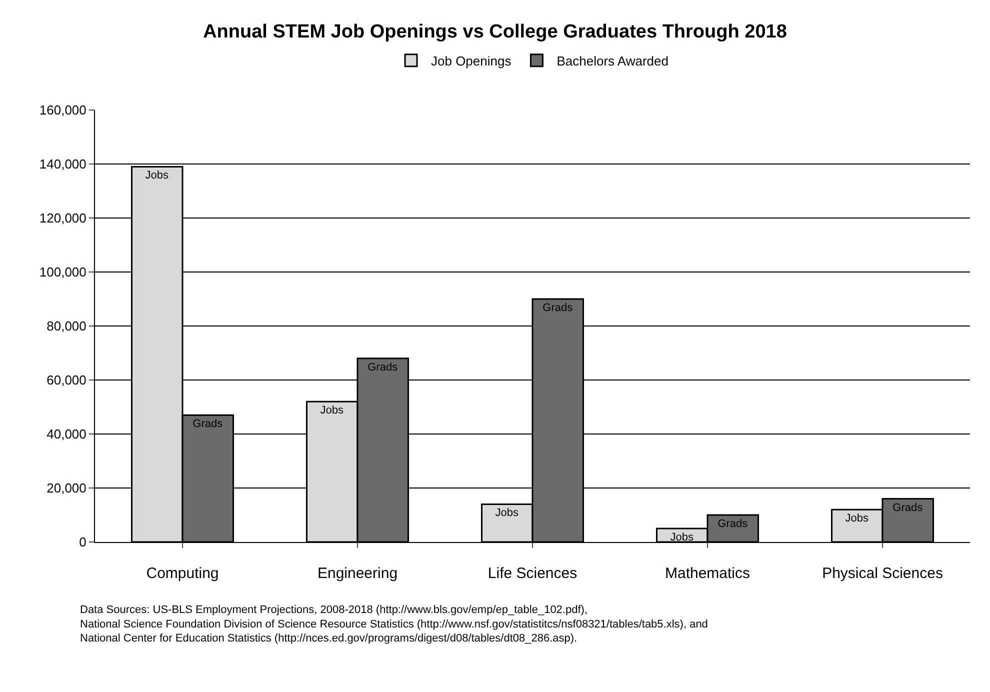 This screenshot has width=990, height=692. What do you see at coordinates (66, 380) in the screenshot?
I see `y-tick-label: 60,000` at bounding box center [66, 380].